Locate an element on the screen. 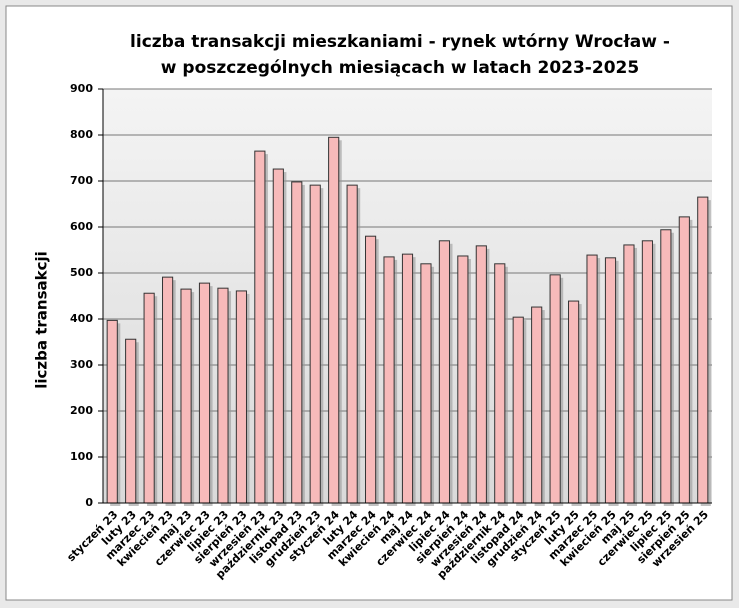 The height and width of the screenshot is (608, 739). y-tick-label: 200 is located at coordinates (81, 410).